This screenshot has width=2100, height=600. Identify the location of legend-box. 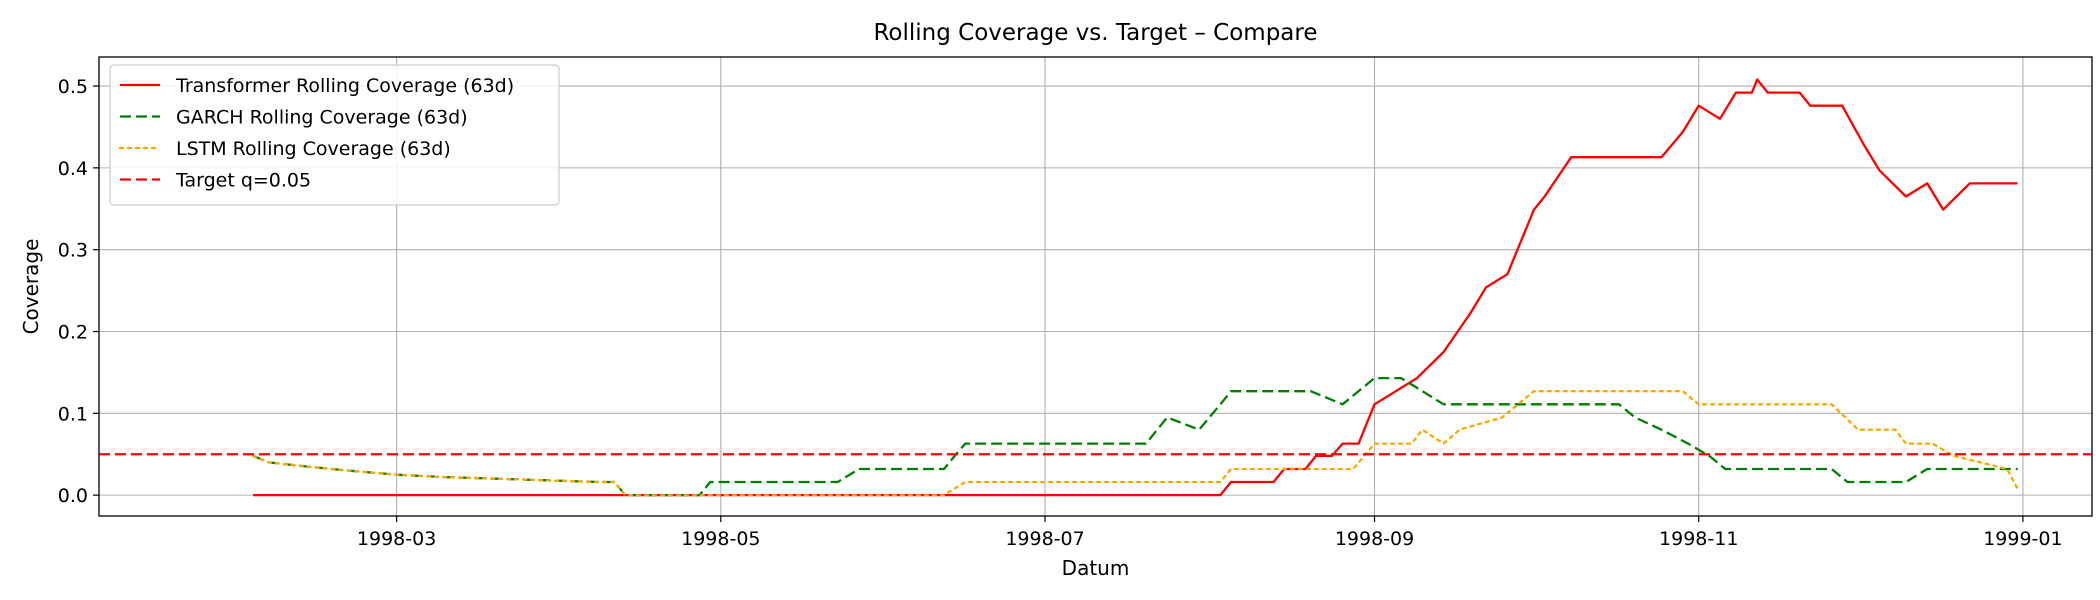
(334, 135).